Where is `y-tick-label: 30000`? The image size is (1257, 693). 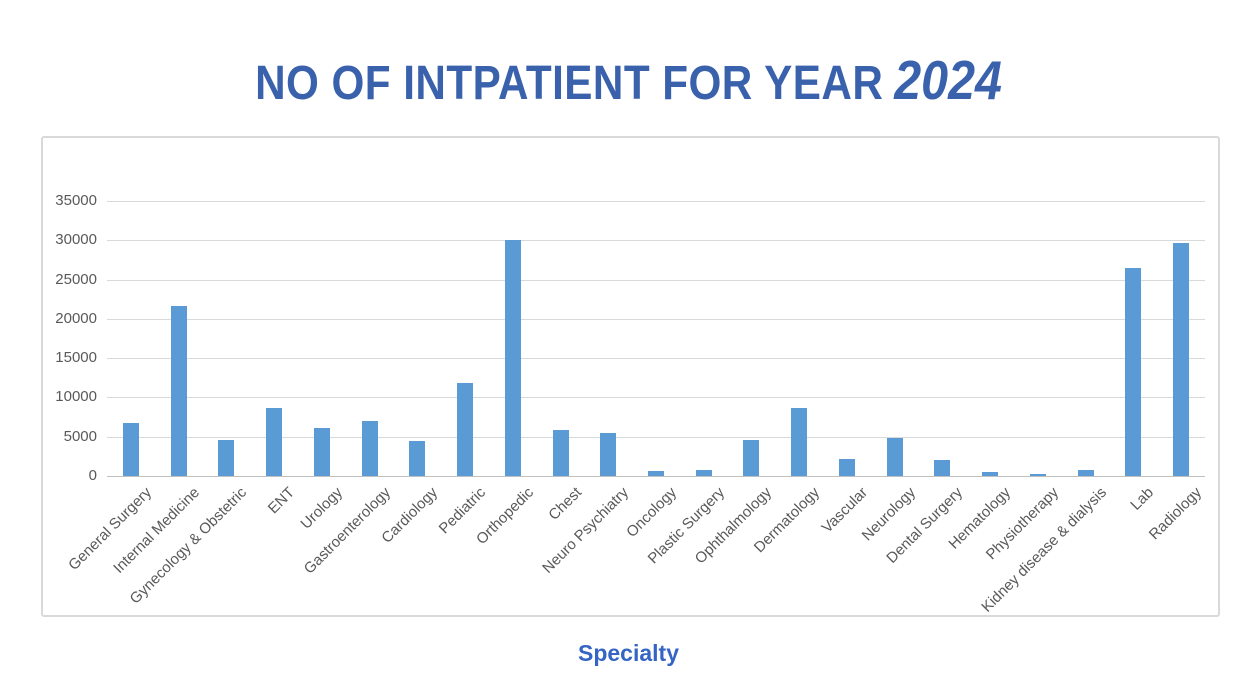
y-tick-label: 30000 is located at coordinates (76, 240).